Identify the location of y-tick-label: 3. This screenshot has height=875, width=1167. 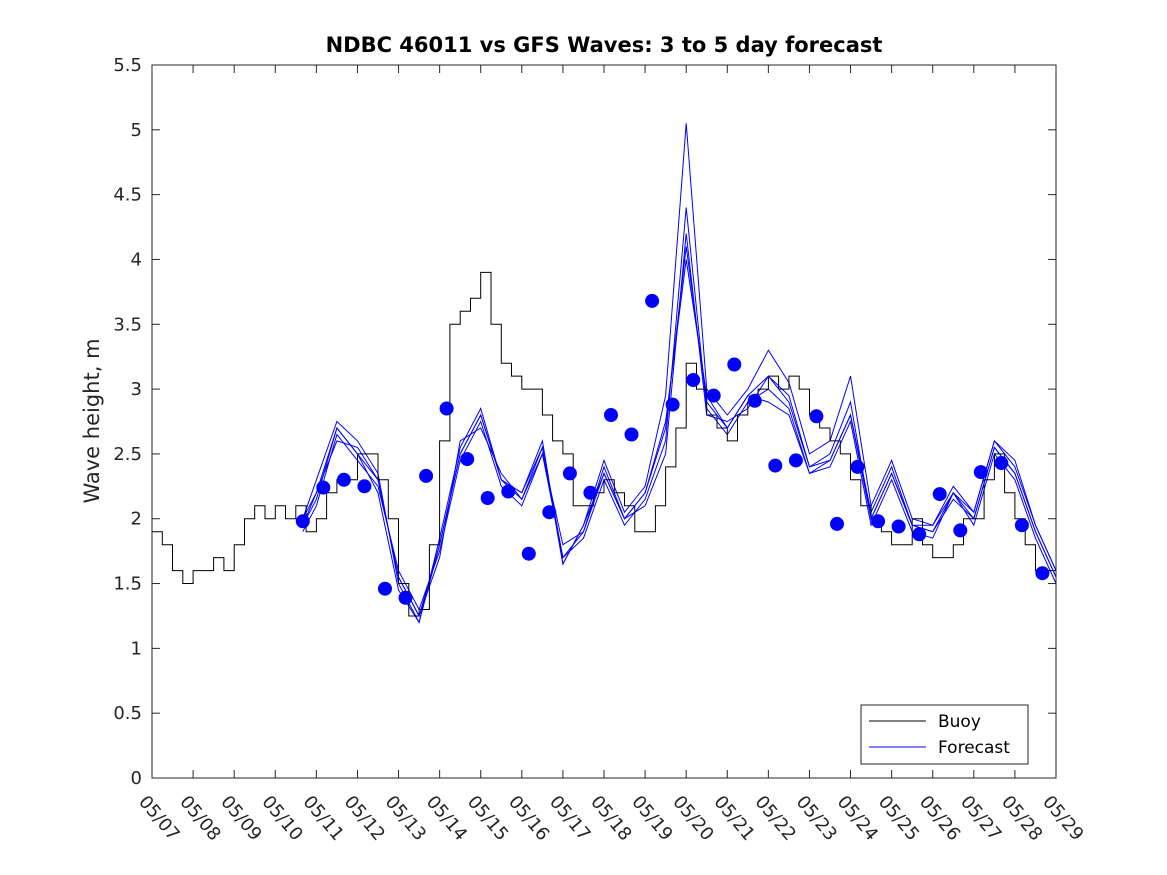
(136, 389).